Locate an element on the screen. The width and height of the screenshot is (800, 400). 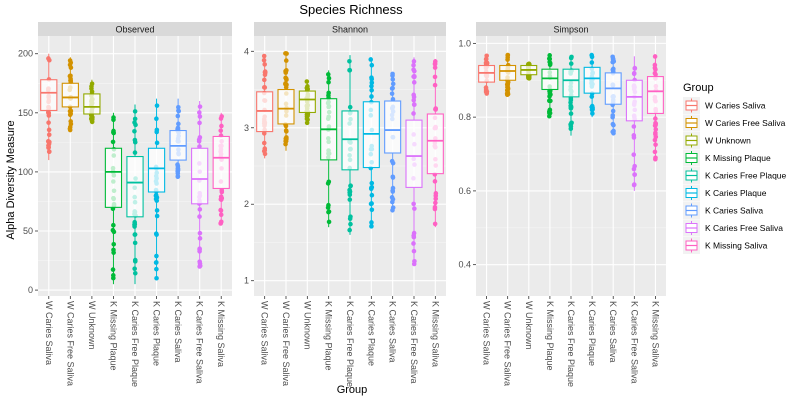
legend-label: W Caries Saliva is located at coordinates (735, 106).